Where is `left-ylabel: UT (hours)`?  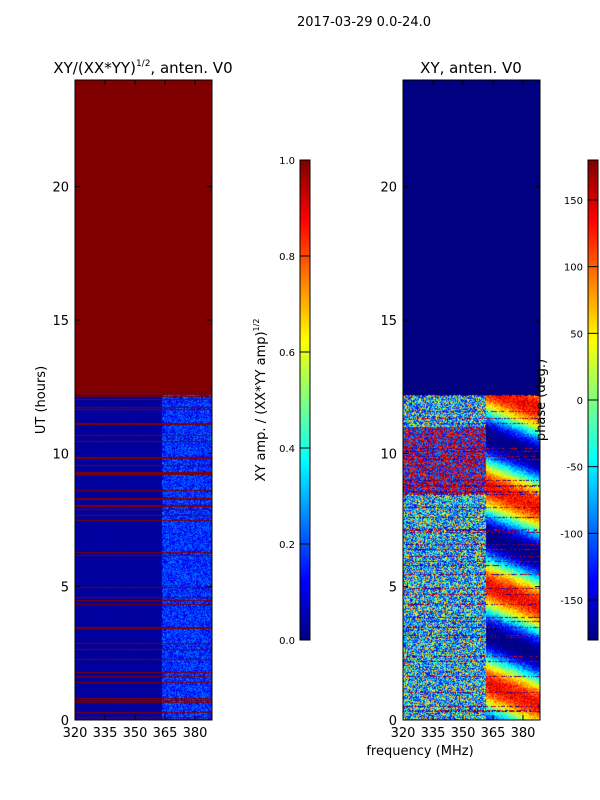
left-ylabel: UT (hours) is located at coordinates (41, 400).